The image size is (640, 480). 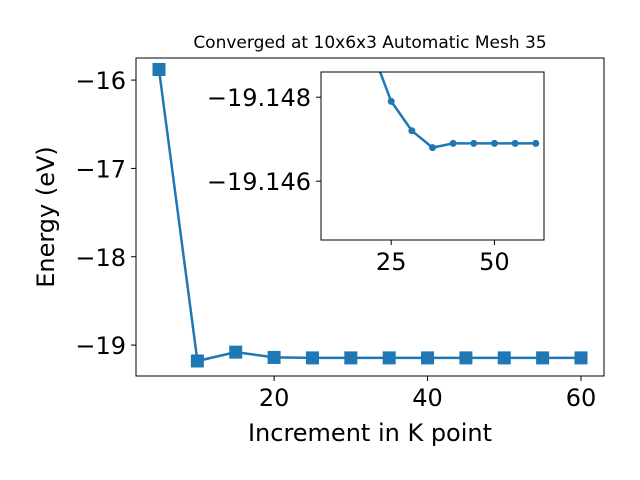 I want to click on chart-title: Converged at 10x6x3 Automatic Mesh 35, so click(x=369, y=43).